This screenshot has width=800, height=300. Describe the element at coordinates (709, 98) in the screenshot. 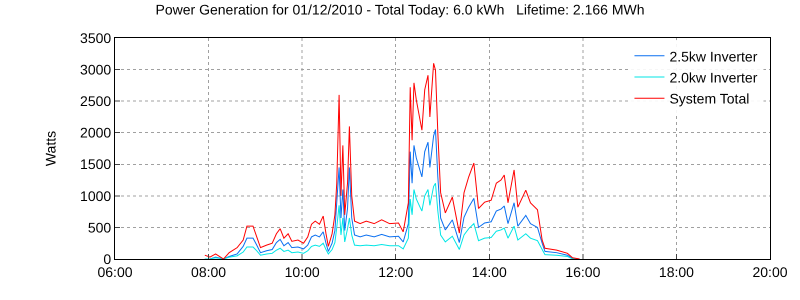

I see `legend-label: System Total` at that location.